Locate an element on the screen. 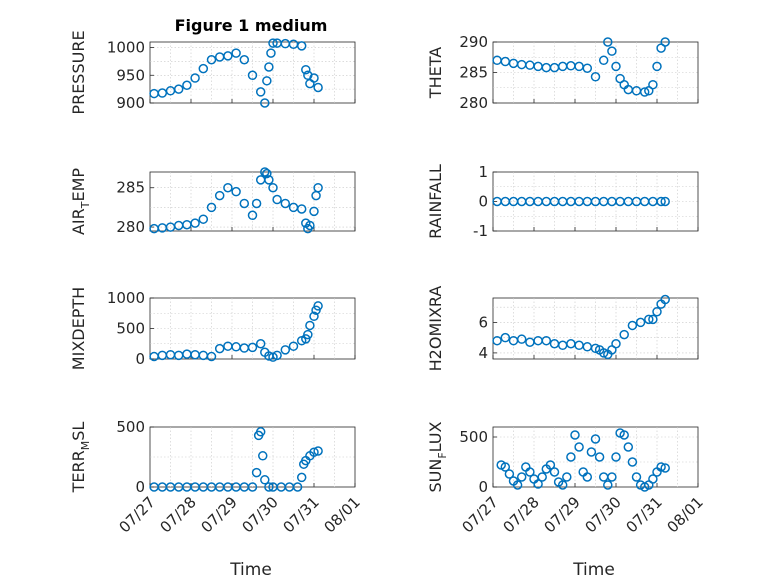 This screenshot has width=778, height=583. y-axis-label: AIRTEMP is located at coordinates (80, 201).